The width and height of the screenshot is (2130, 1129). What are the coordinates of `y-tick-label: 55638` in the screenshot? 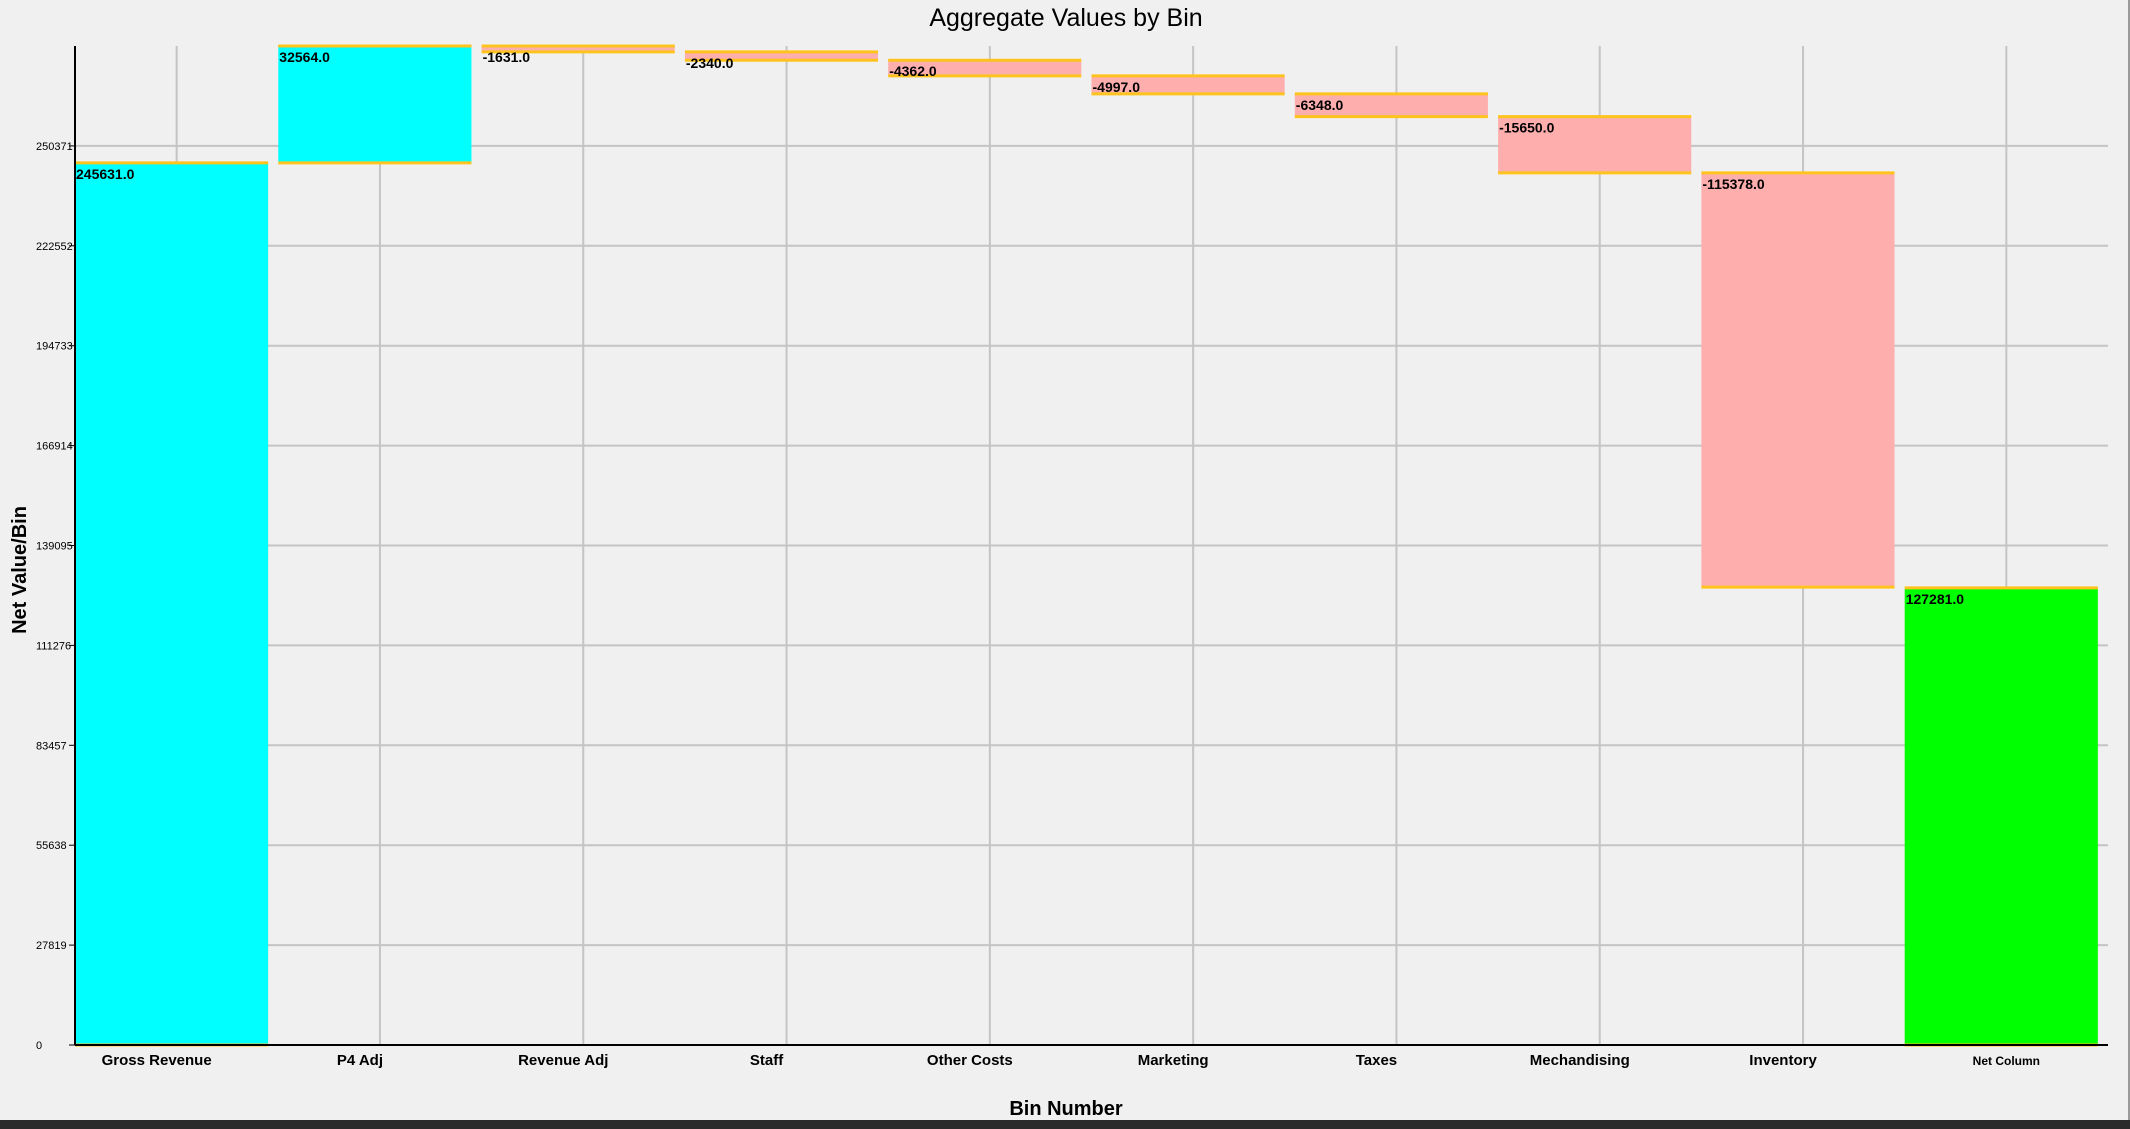 It's located at (51, 846).